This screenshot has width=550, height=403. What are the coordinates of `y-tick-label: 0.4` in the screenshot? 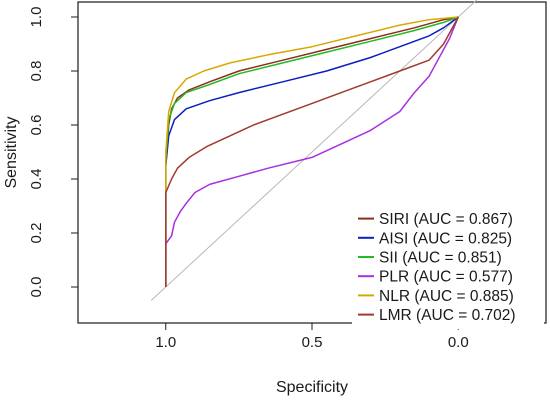 It's located at (36, 179).